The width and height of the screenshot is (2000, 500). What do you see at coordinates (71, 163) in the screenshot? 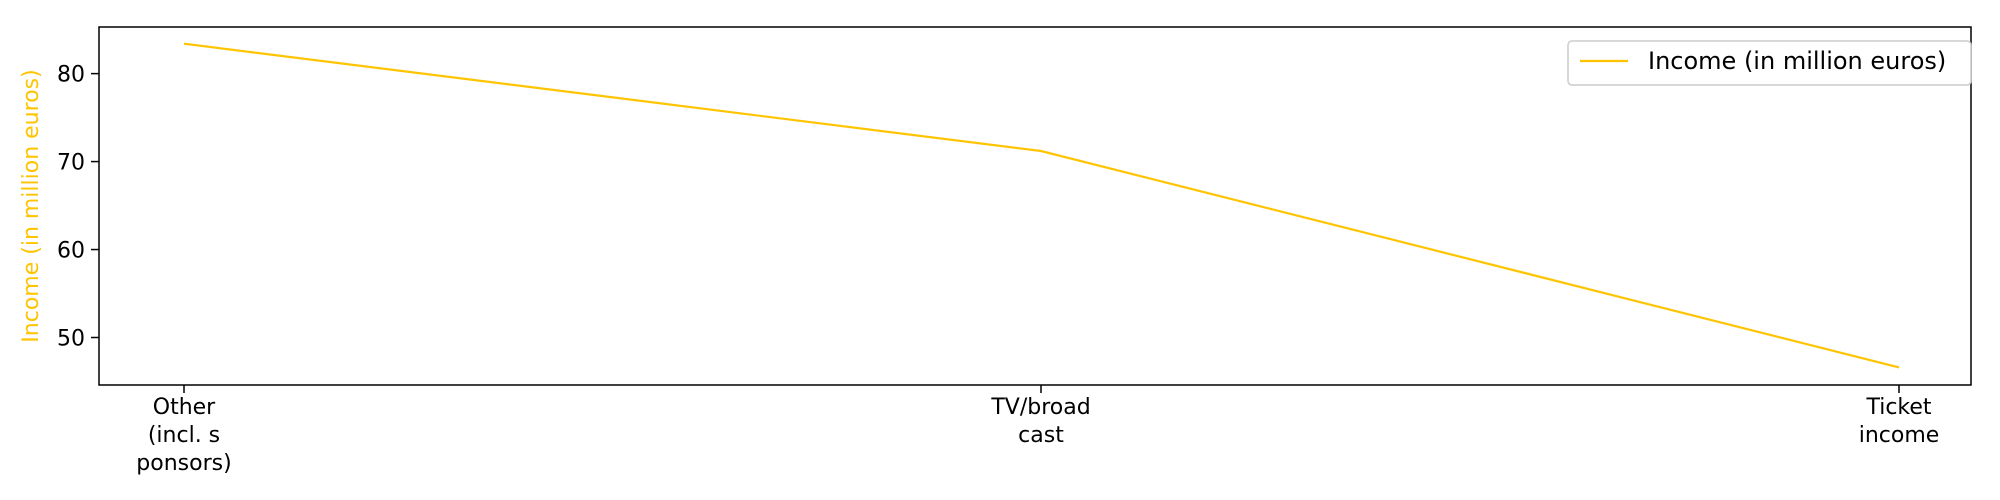
I see `y-tick-label: 70` at bounding box center [71, 163].